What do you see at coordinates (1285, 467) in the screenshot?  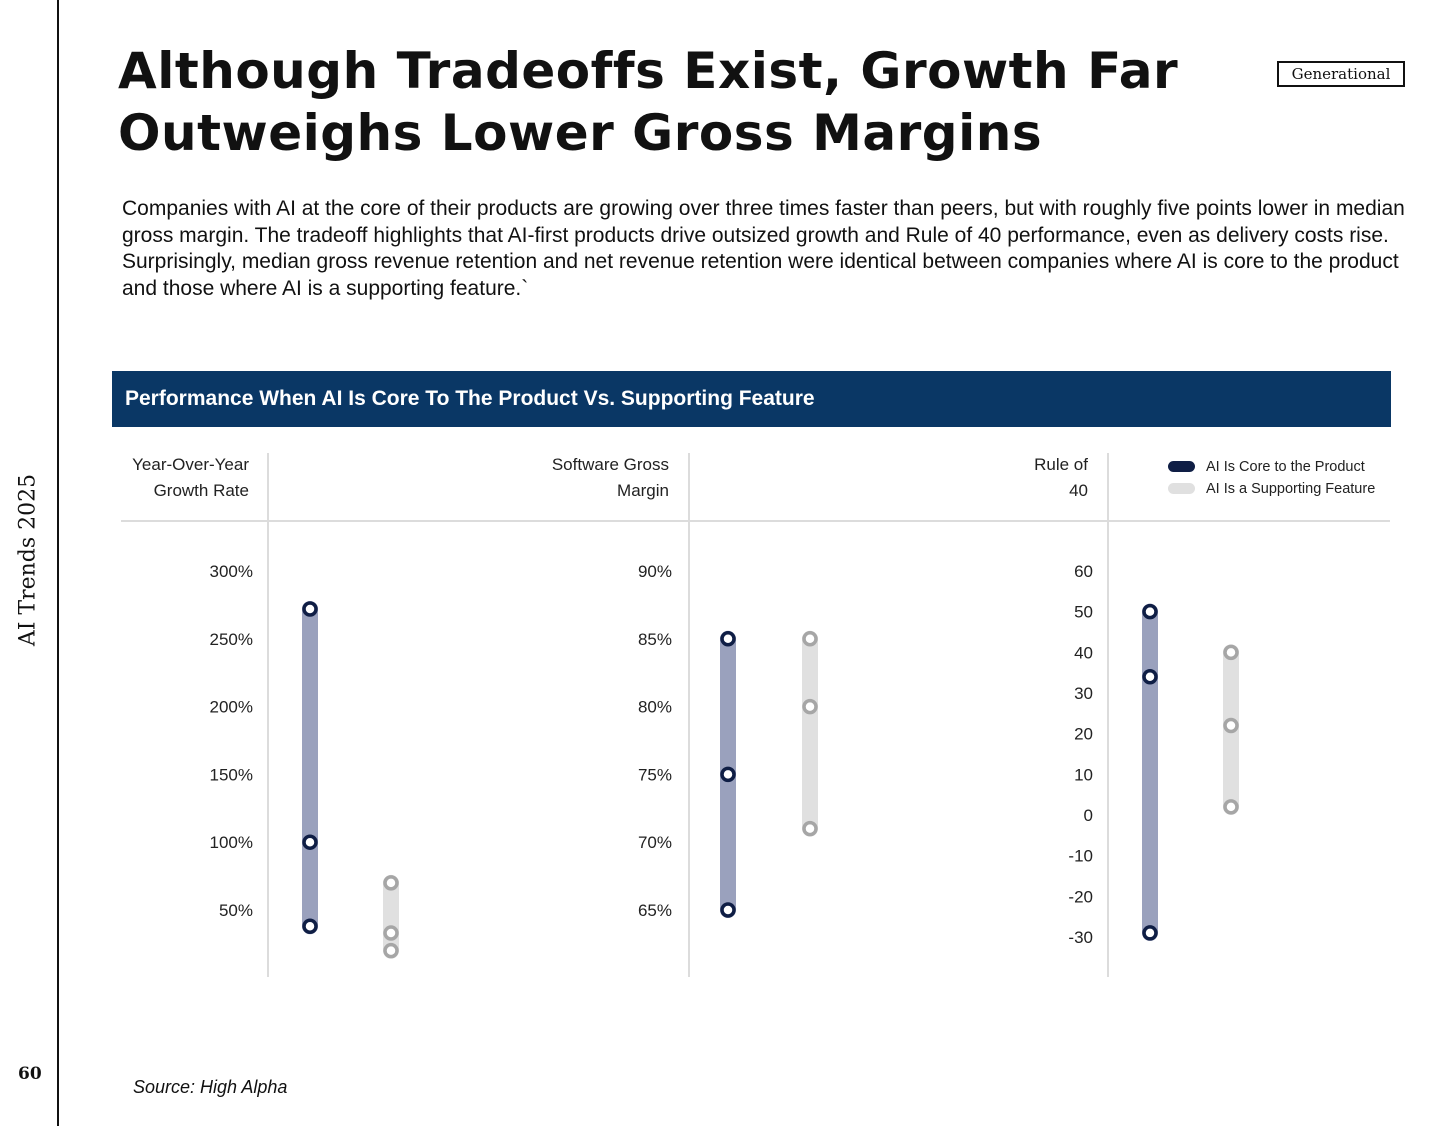 I see `legend-label: AI Is Core to the Product` at bounding box center [1285, 467].